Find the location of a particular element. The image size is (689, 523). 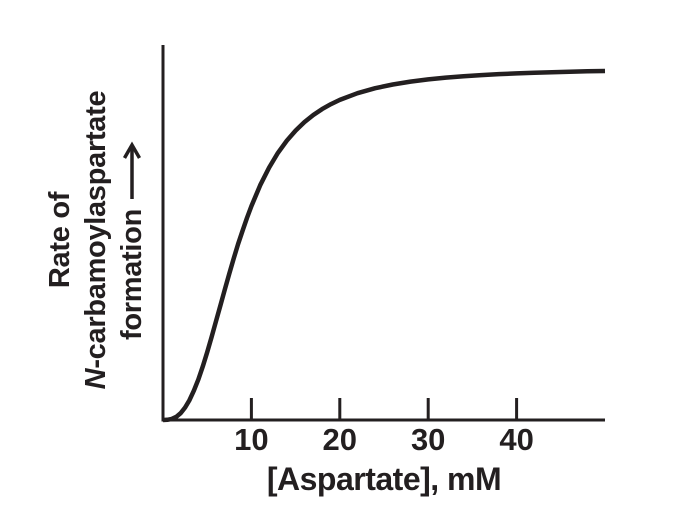

y-axis-label-line1: Rate of is located at coordinates (60, 240).